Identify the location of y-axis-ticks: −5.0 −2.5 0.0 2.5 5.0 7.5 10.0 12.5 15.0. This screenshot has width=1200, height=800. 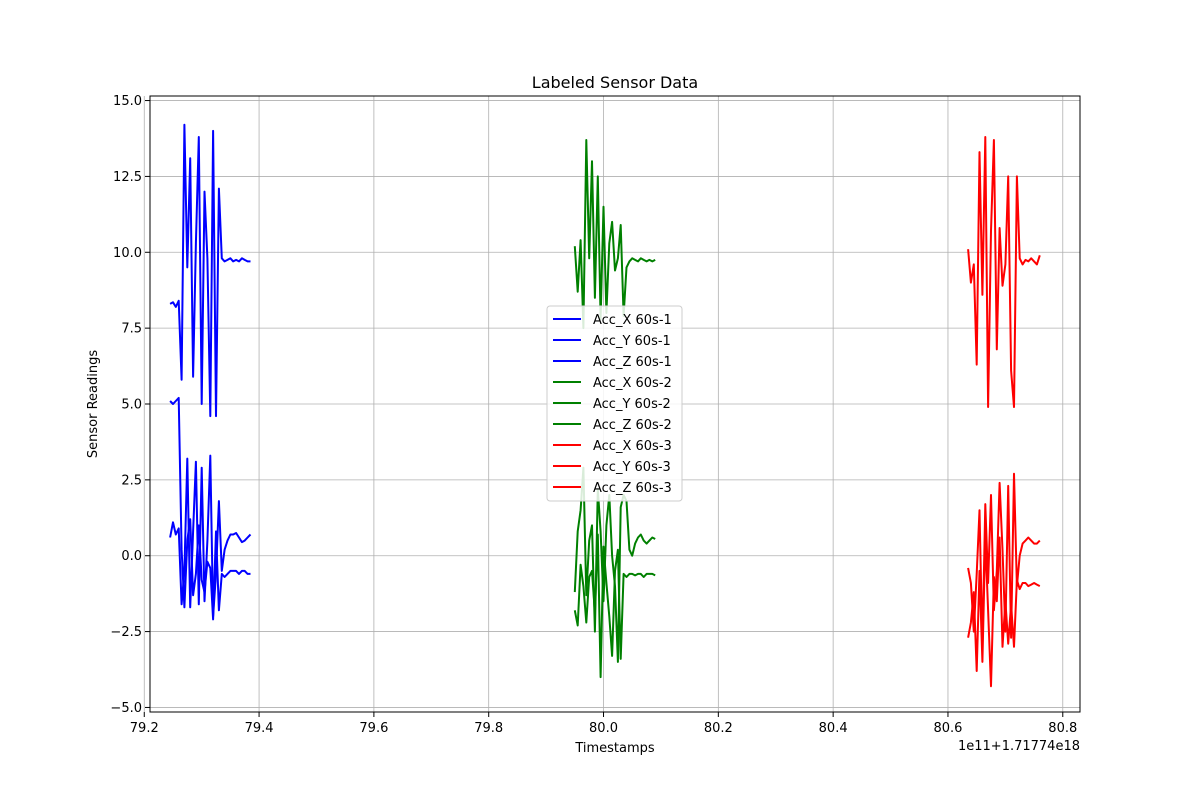
(130, 405).